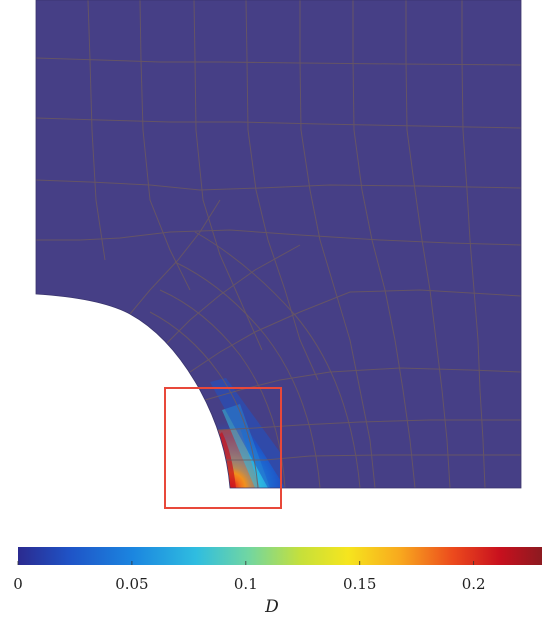  I want to click on colorbar-gradient, so click(280, 556).